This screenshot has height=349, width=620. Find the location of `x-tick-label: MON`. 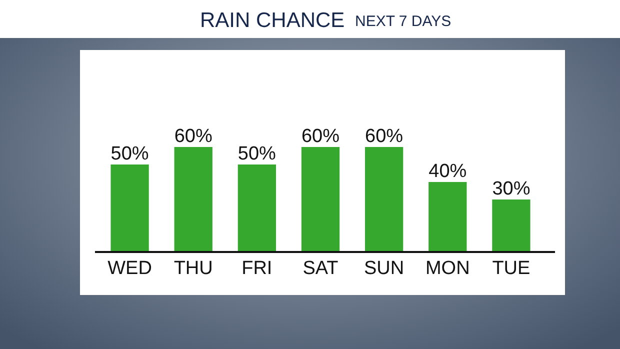

x-tick-label: MON is located at coordinates (447, 268).